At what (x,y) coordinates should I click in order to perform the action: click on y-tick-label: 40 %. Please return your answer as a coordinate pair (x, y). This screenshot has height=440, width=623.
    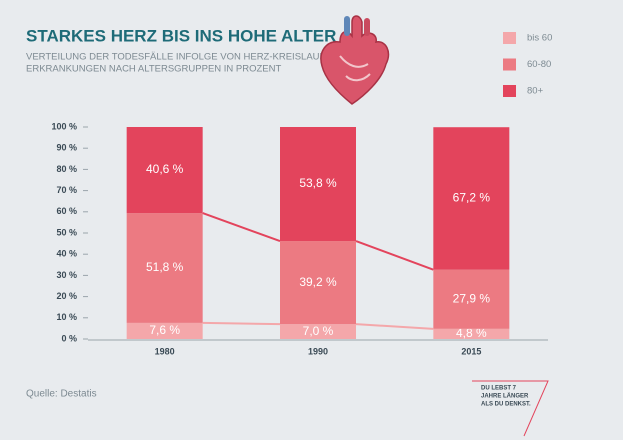
    Looking at the image, I should click on (66, 254).